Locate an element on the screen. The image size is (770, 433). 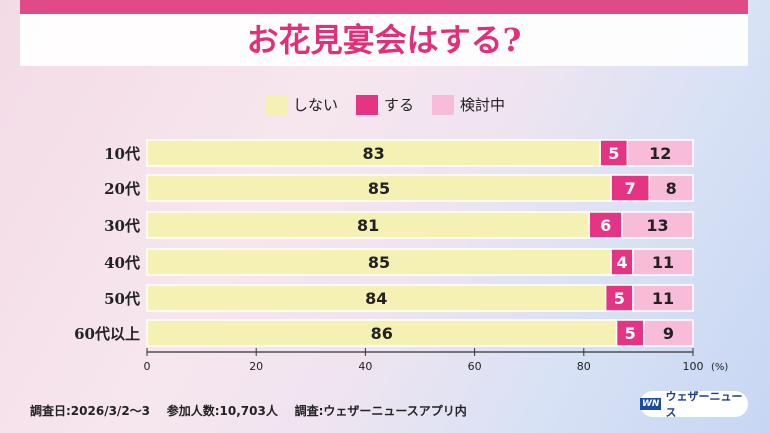
data-label: 86 is located at coordinates (382, 333).